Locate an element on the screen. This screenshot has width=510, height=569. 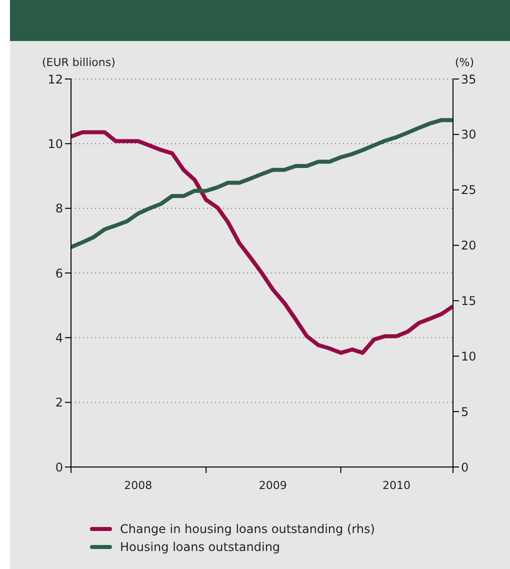
y2-tick-label: 35 is located at coordinates (468, 79).